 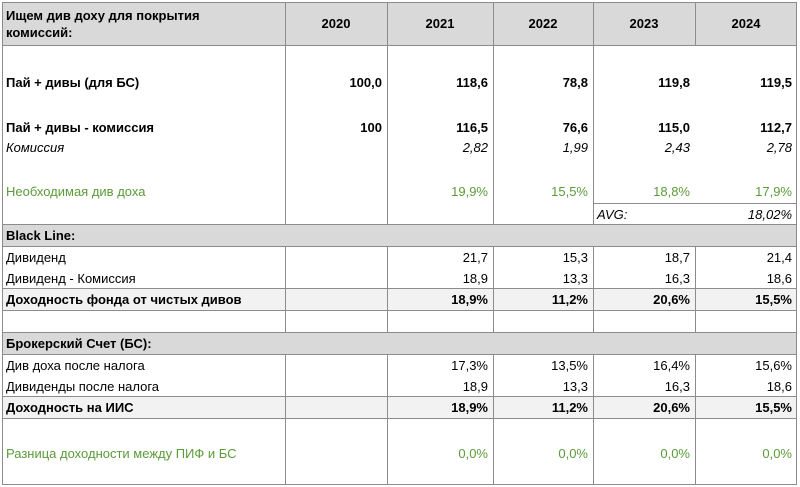 What do you see at coordinates (399, 235) in the screenshot?
I see `section-black-line: Black Line:` at bounding box center [399, 235].